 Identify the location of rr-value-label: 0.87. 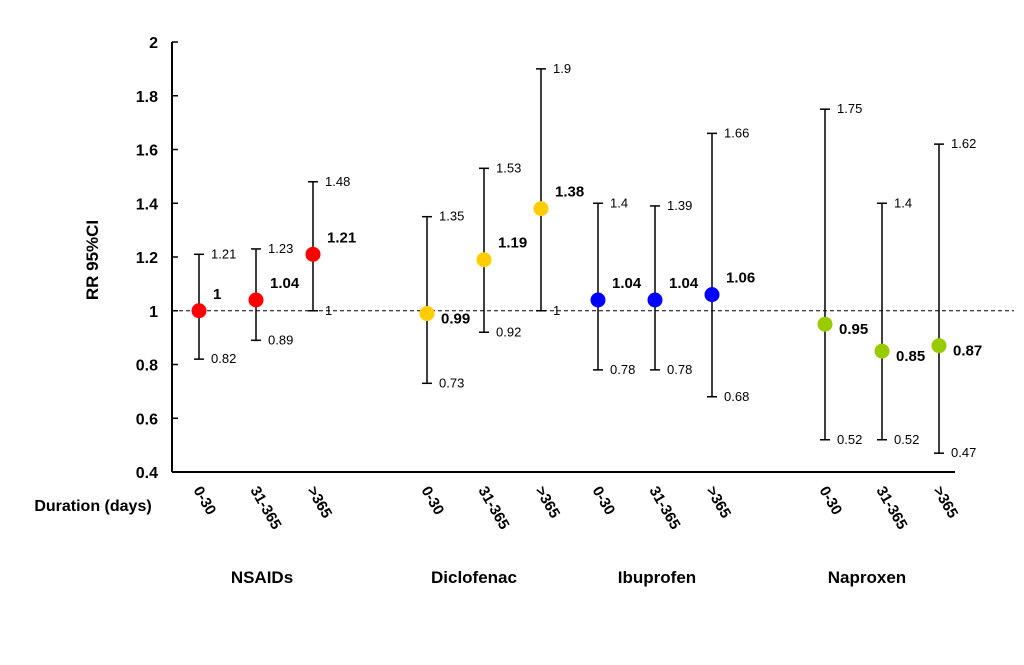
(967, 351).